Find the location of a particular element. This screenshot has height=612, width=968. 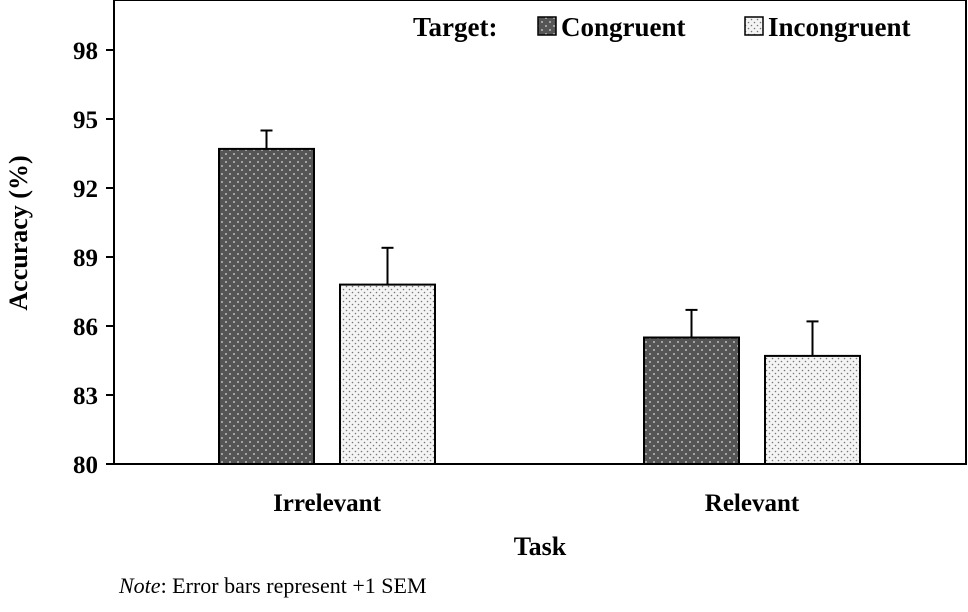

note-italic: Note is located at coordinates (140, 585).